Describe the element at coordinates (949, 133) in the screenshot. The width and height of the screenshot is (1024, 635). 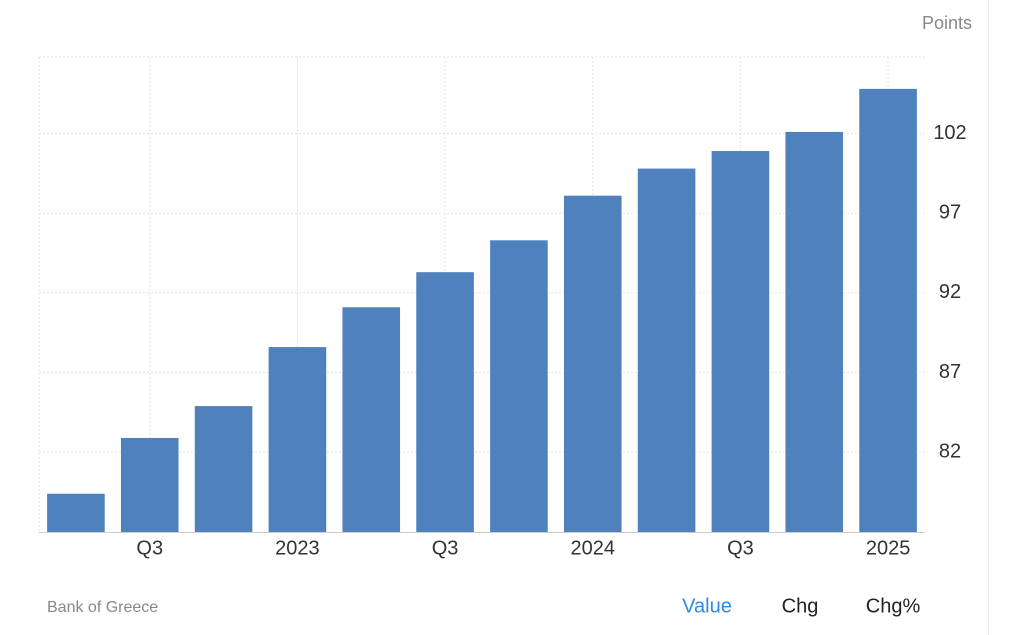
I see `y-tick-label: 102` at that location.